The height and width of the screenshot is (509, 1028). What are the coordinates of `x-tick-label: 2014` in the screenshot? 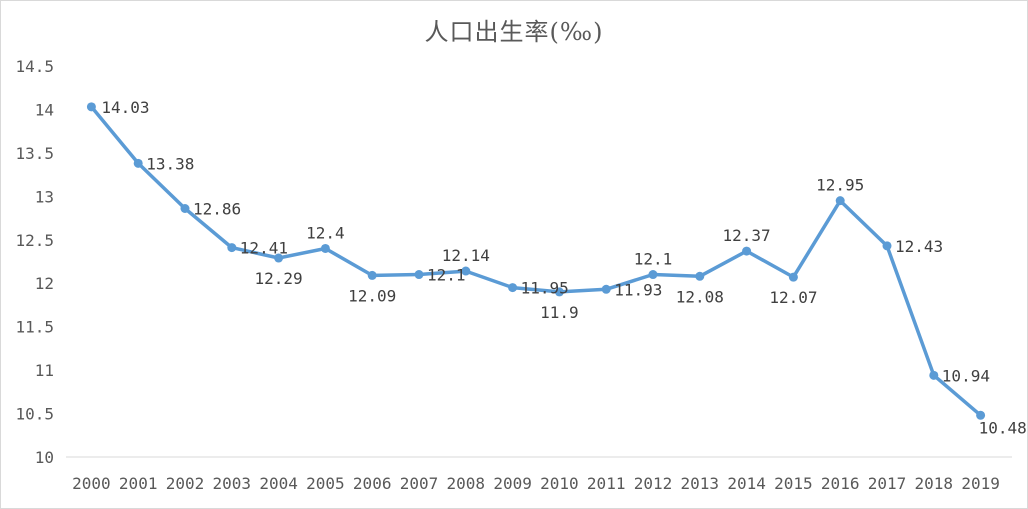 It's located at (746, 483).